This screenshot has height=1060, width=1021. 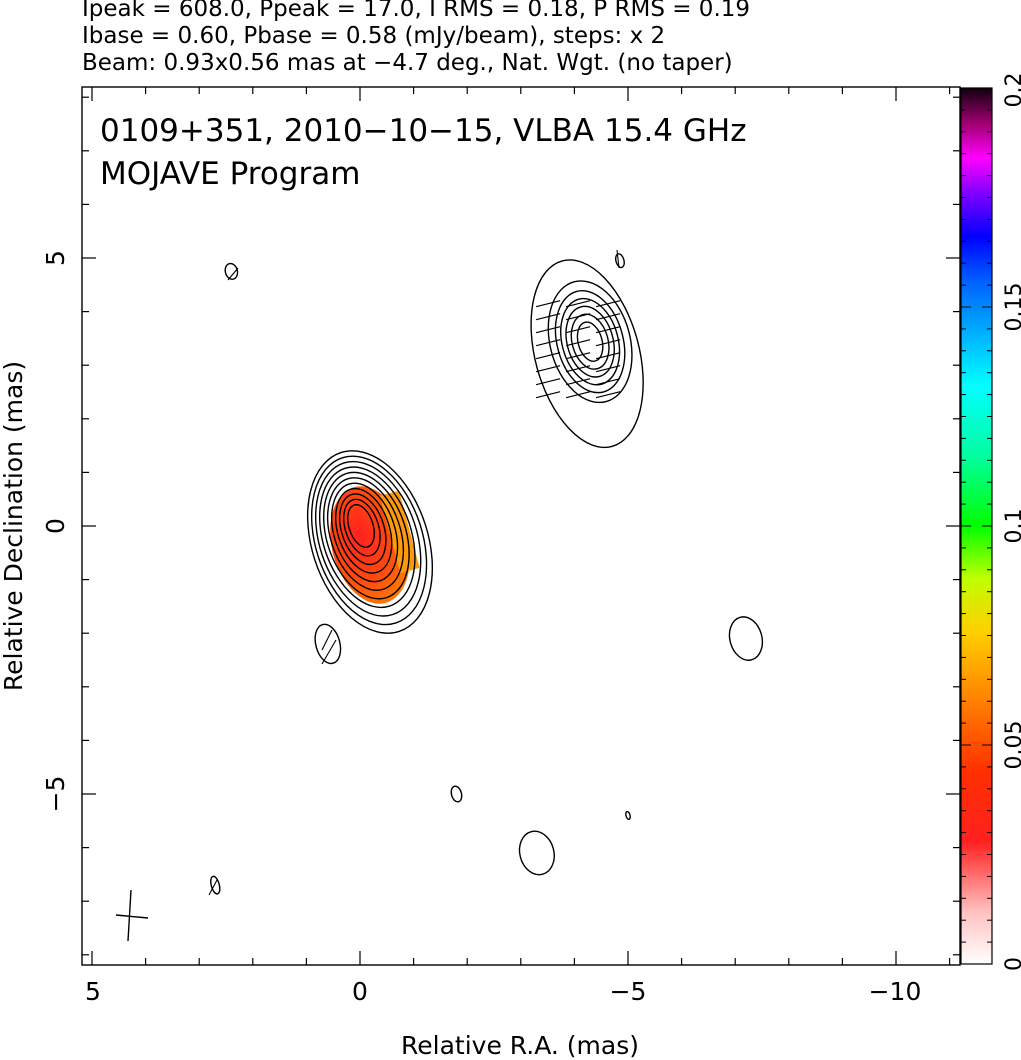 What do you see at coordinates (895, 991) in the screenshot?
I see `x-tick-label-m10: −10` at bounding box center [895, 991].